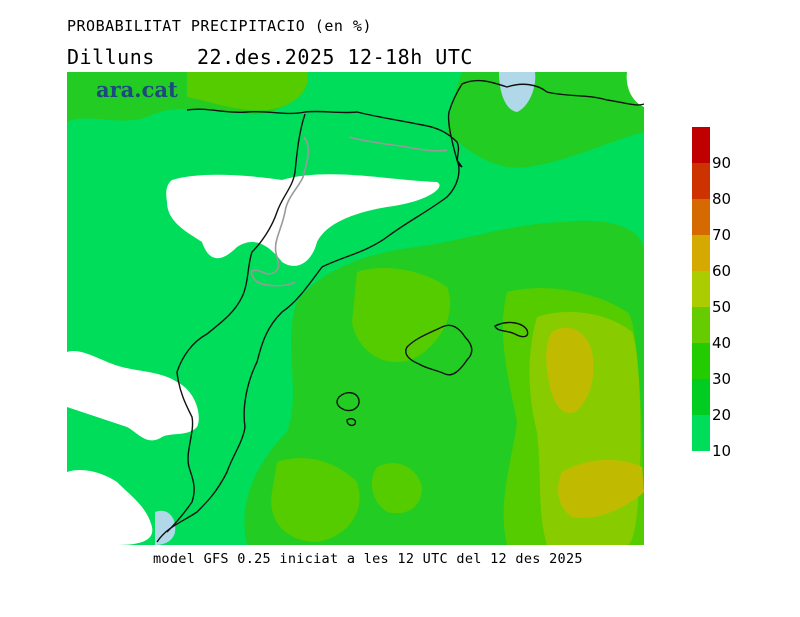 The width and height of the screenshot is (800, 617). Describe the element at coordinates (110, 507) in the screenshot. I see `dry-zone-southwest` at that location.